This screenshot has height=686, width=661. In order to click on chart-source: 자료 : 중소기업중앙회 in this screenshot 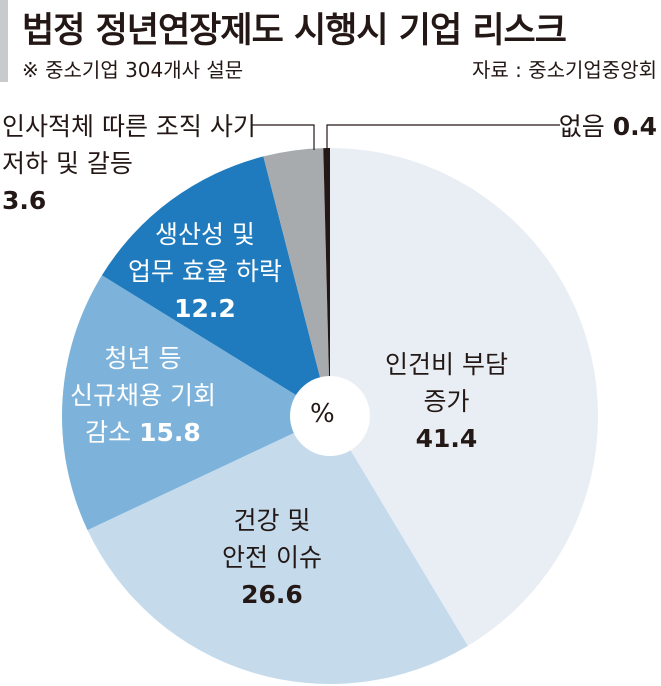, I will do `click(564, 70)`.